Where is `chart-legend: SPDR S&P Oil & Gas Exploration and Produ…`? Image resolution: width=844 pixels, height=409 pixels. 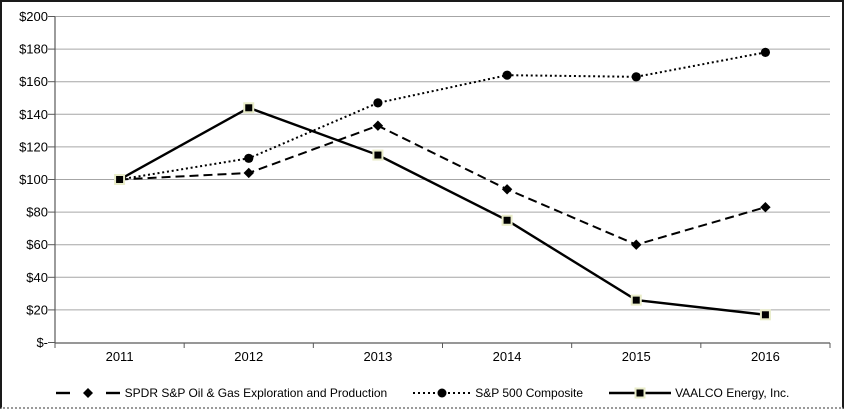 chart-legend: SPDR S&P Oil & Gas Exploration and Produ… is located at coordinates (422, 393).